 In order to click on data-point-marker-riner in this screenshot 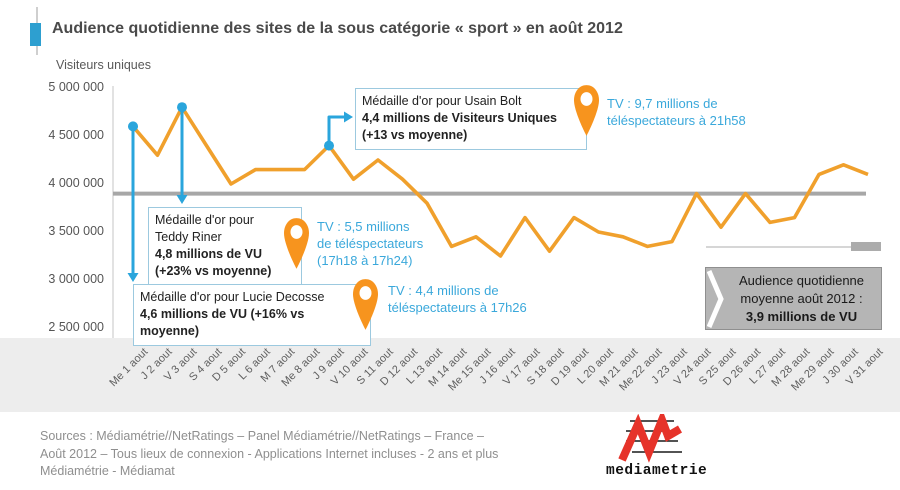, I will do `click(182, 107)`.